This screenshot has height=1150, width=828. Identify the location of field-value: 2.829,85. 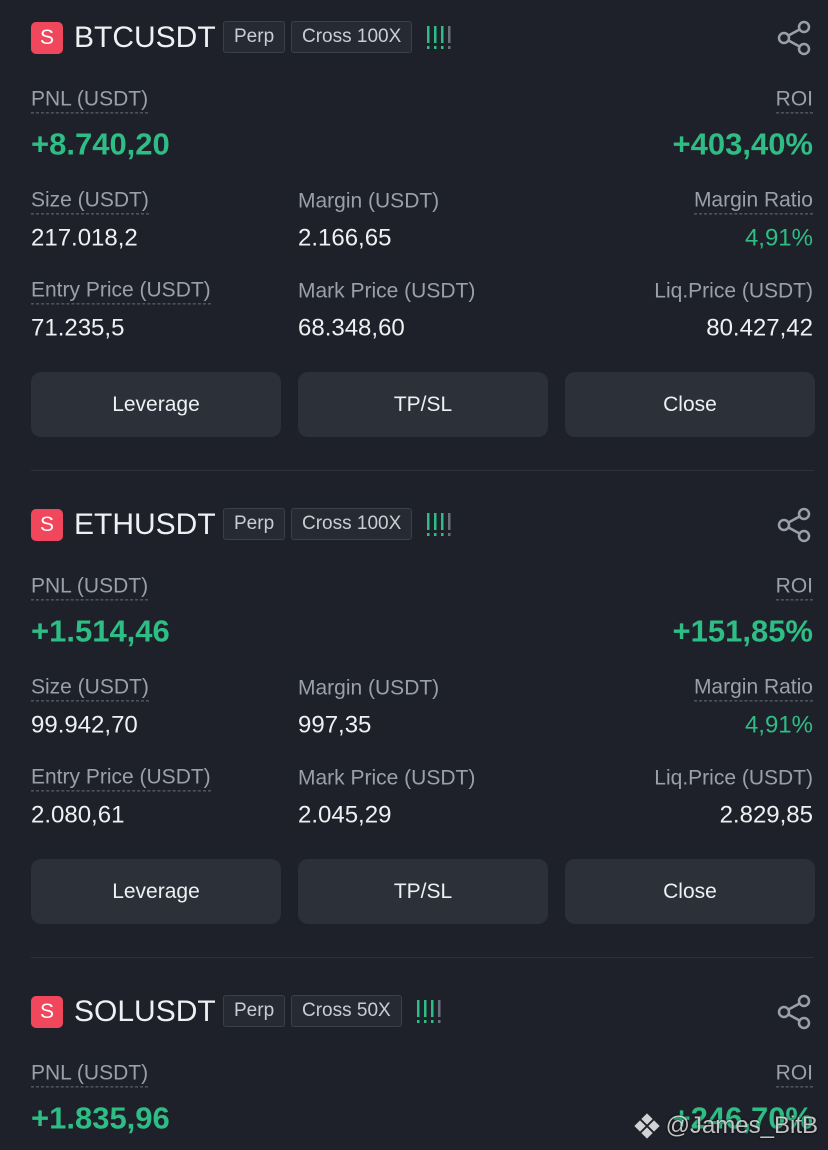
(766, 815).